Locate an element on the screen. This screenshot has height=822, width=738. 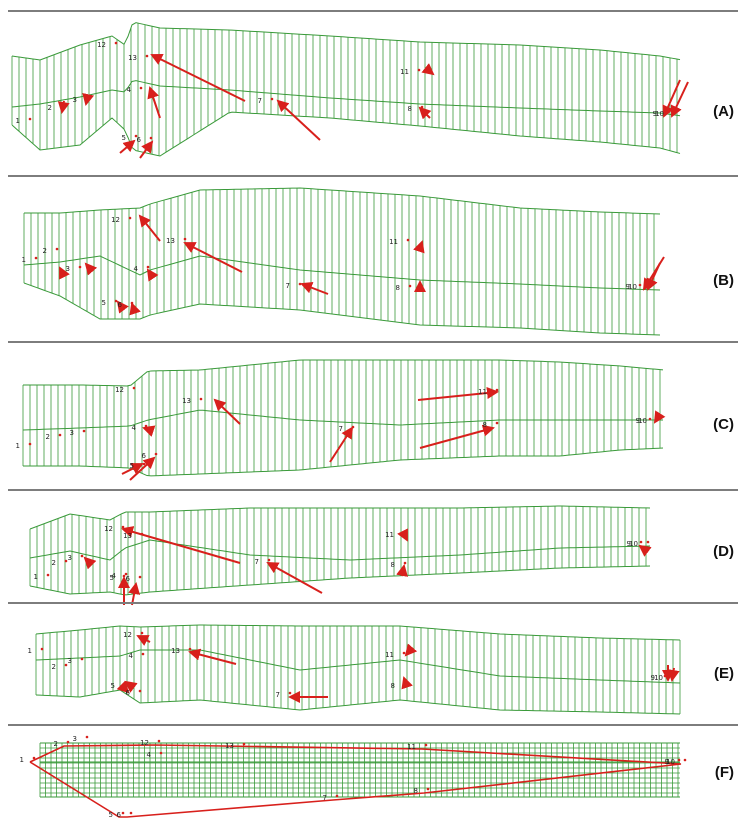
panel-label-a: (A) is located at coordinates (723, 111).